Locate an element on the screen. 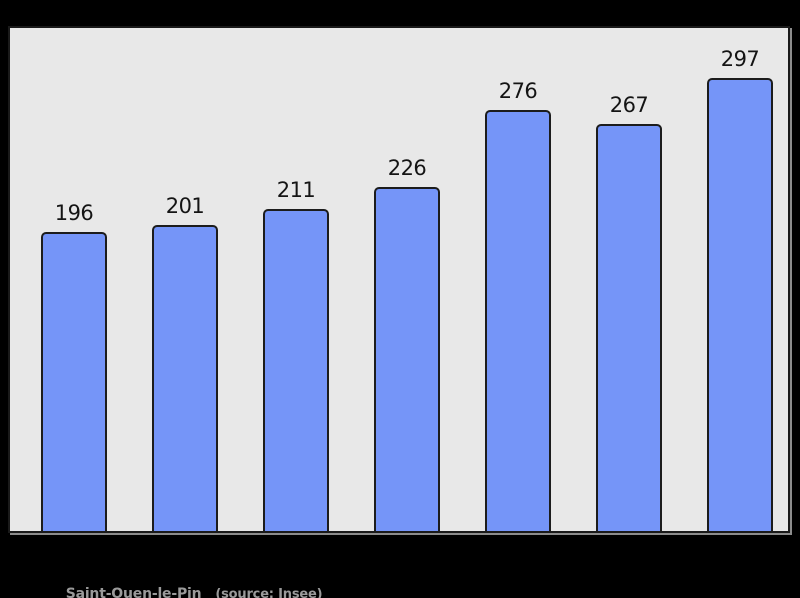 This screenshot has height=598, width=800. bar-group: 226 is located at coordinates (407, 341).